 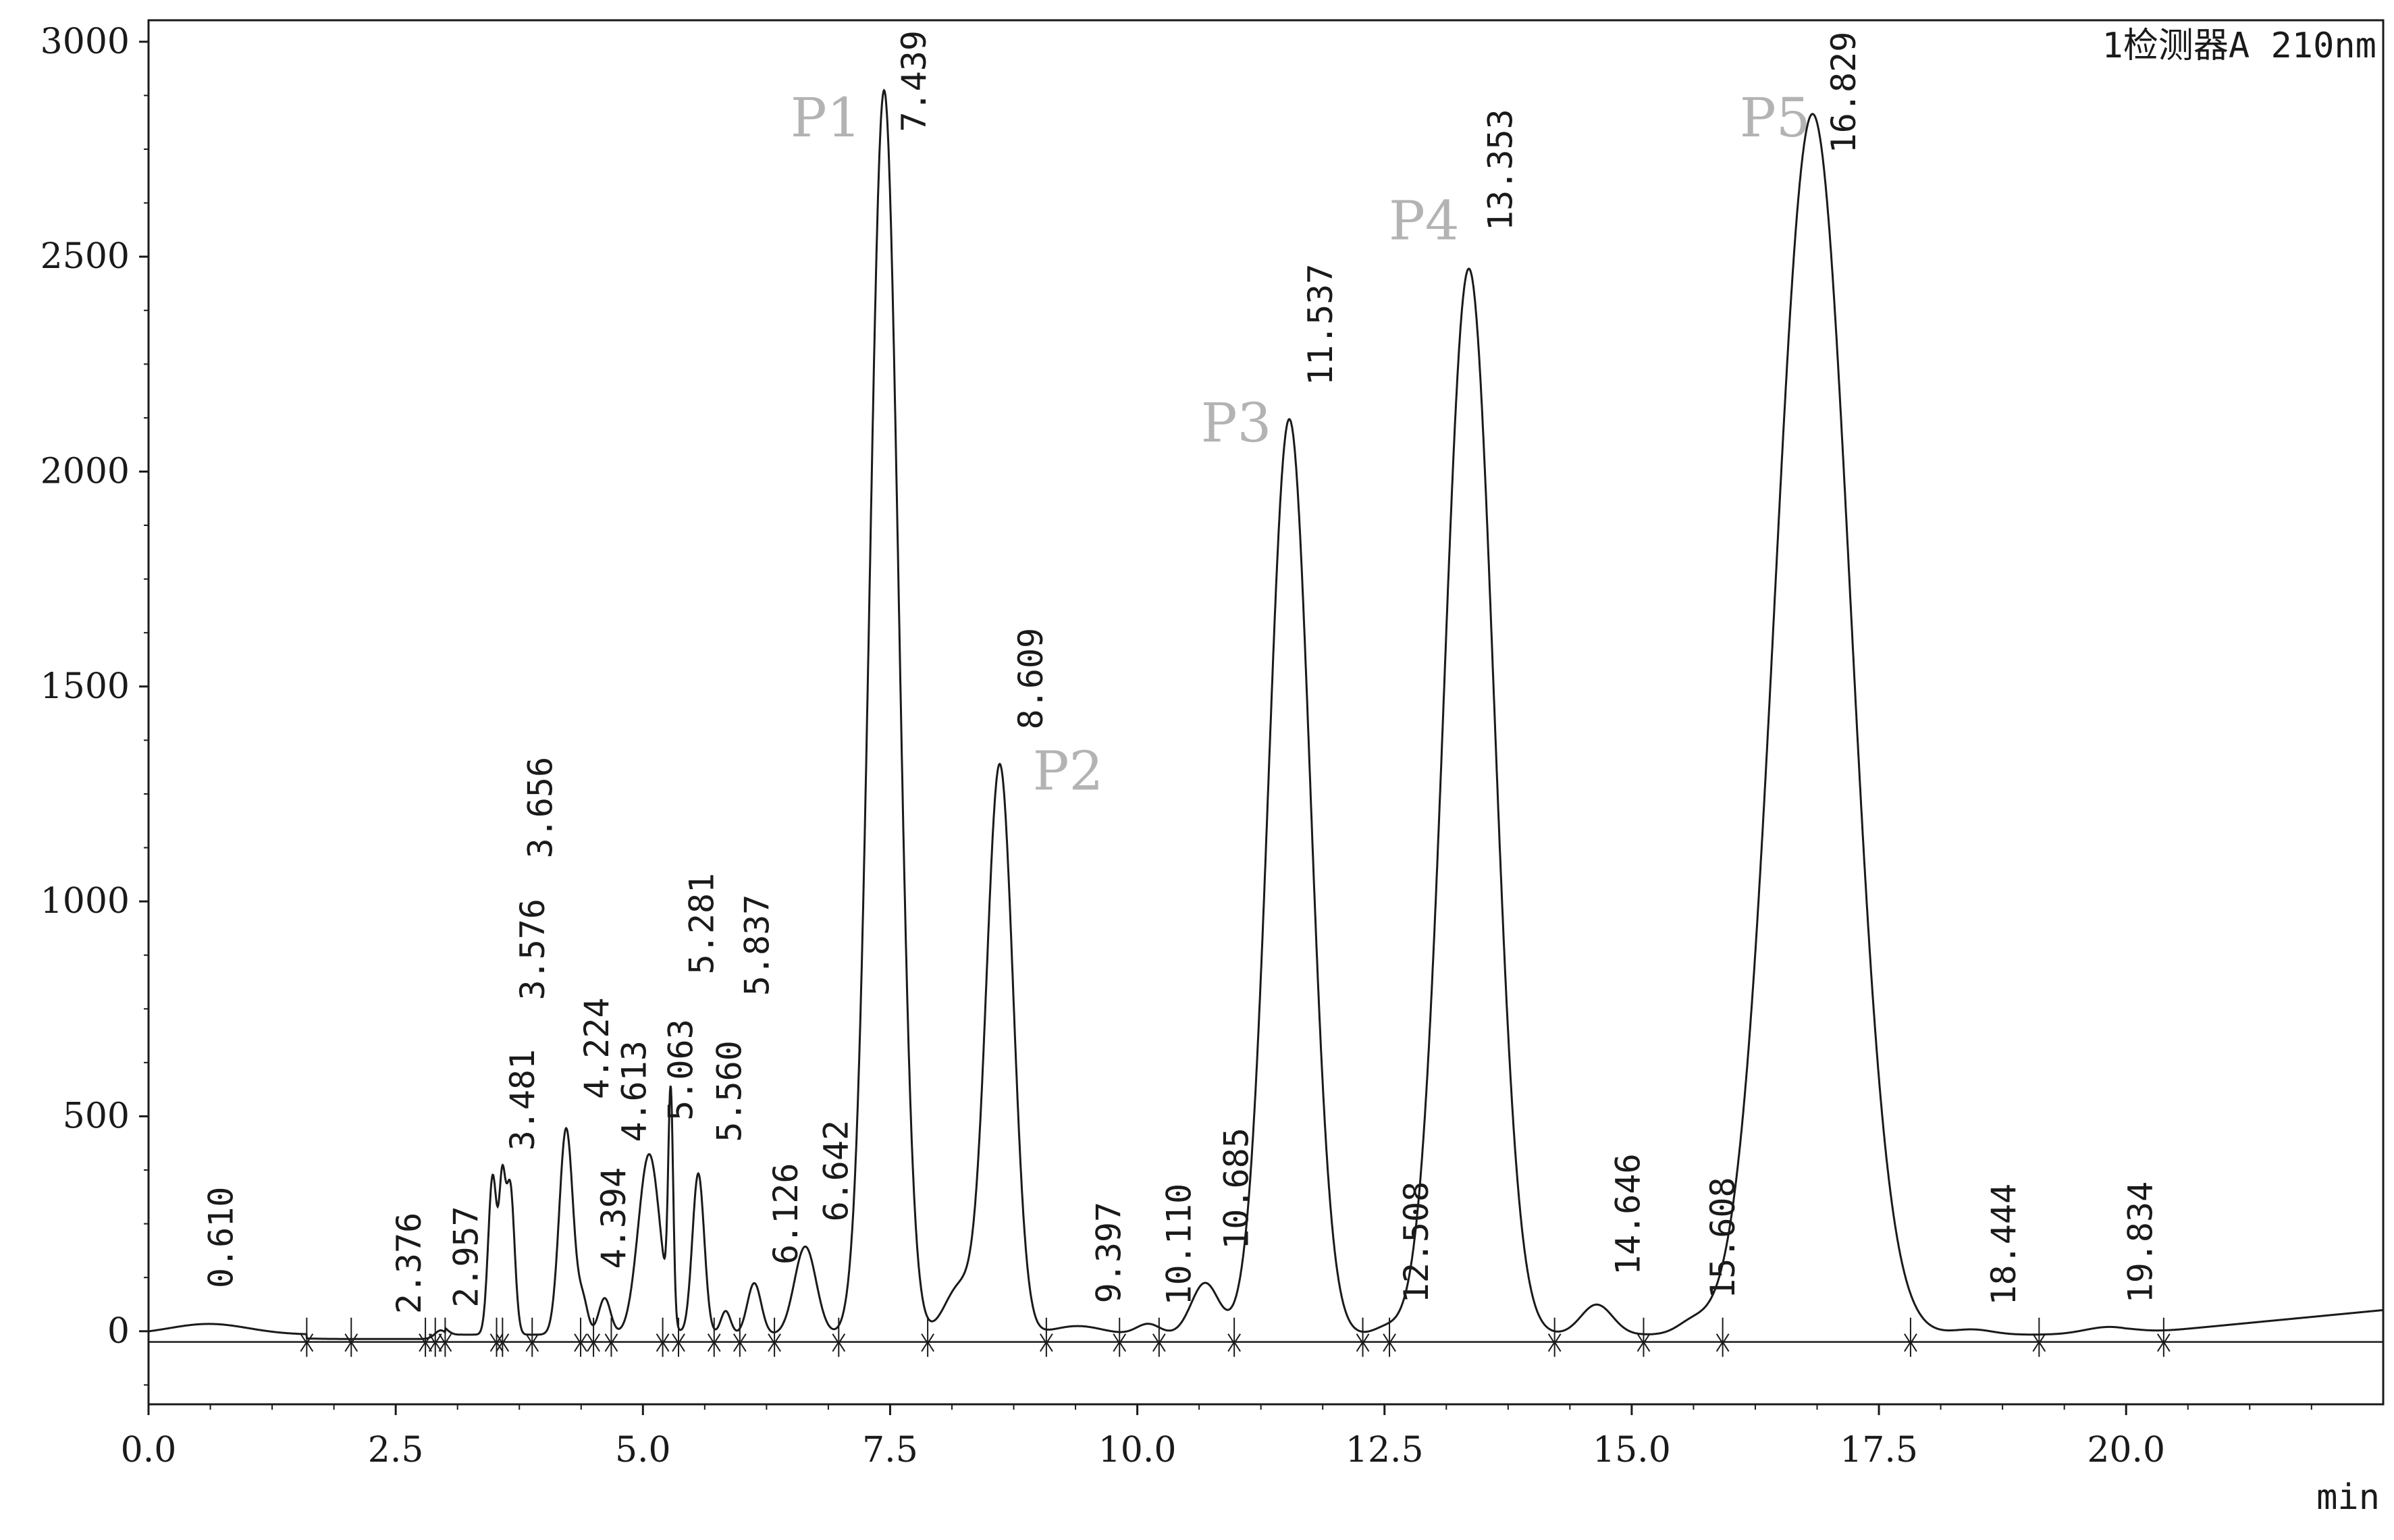 What do you see at coordinates (785, 1214) in the screenshot?
I see `peak-retention-label: 6.126` at bounding box center [785, 1214].